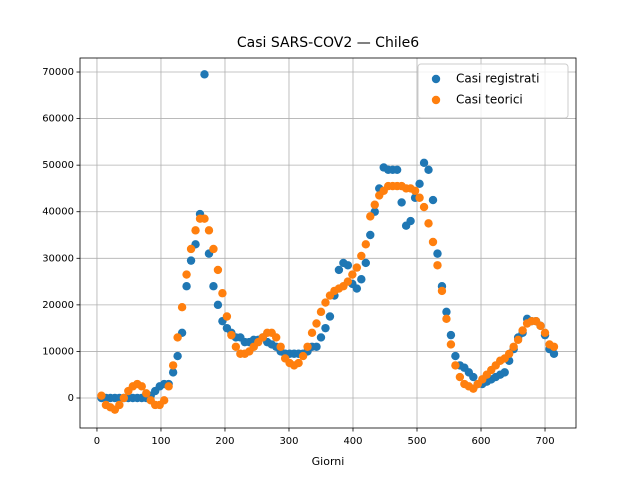 The height and width of the screenshot is (484, 640). I want to click on x-tick-label: 500, so click(416, 441).